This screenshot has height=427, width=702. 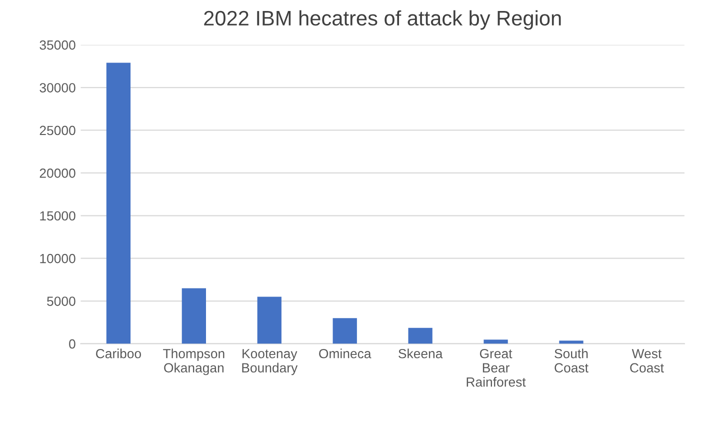 I want to click on y-tick-label: 0, so click(x=72, y=344).